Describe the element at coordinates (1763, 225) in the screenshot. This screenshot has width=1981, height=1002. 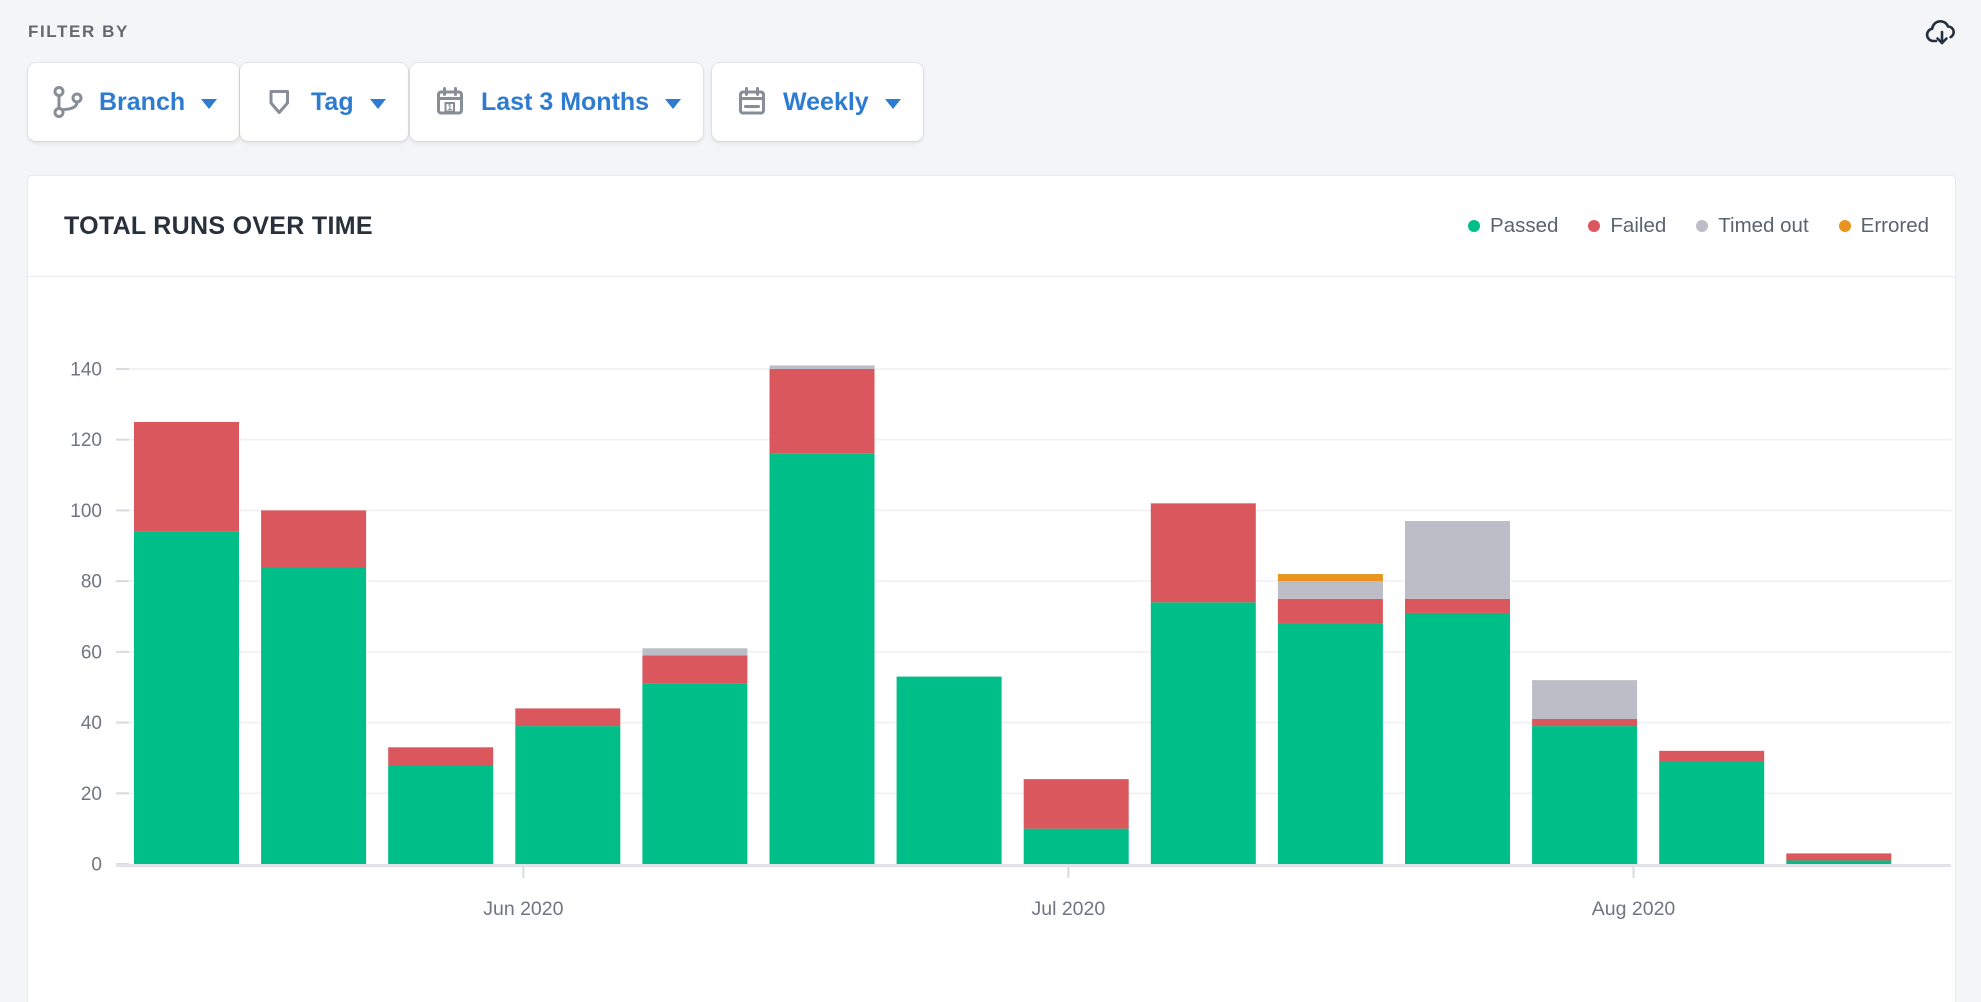
I see `legend-label: Timed out` at that location.